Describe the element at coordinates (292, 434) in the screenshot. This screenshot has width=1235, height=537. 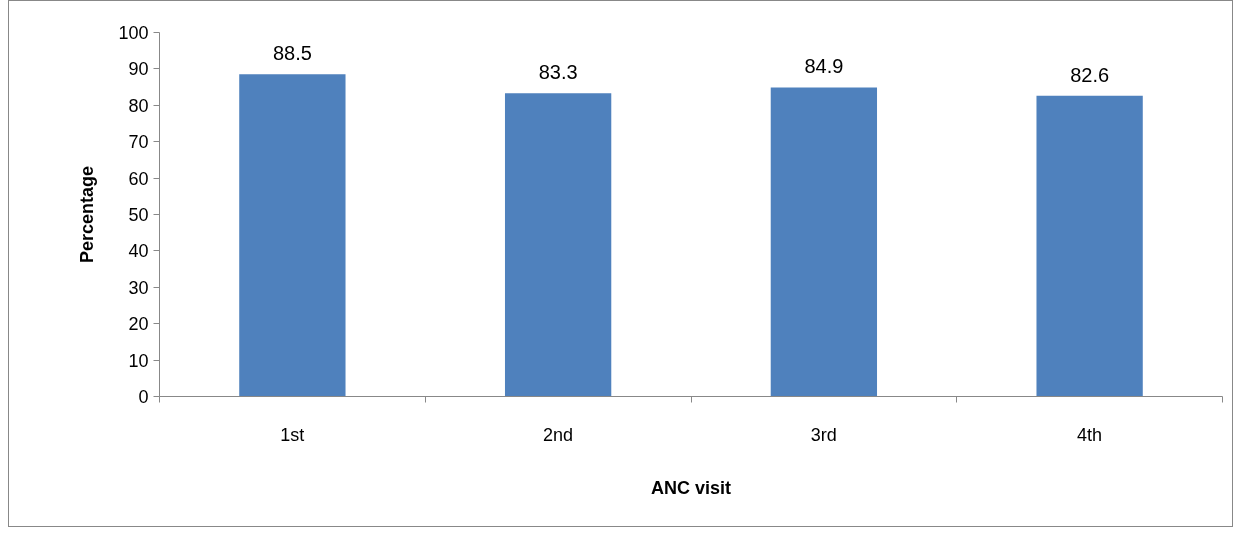
I see `x-tick-label: 1st` at that location.